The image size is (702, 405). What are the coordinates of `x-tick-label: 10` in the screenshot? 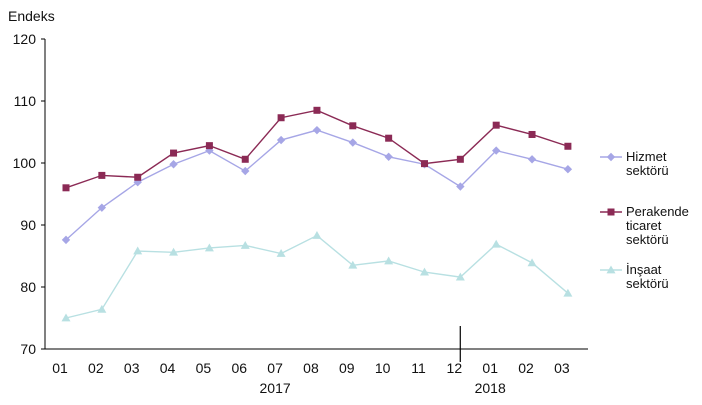 It's located at (383, 368).